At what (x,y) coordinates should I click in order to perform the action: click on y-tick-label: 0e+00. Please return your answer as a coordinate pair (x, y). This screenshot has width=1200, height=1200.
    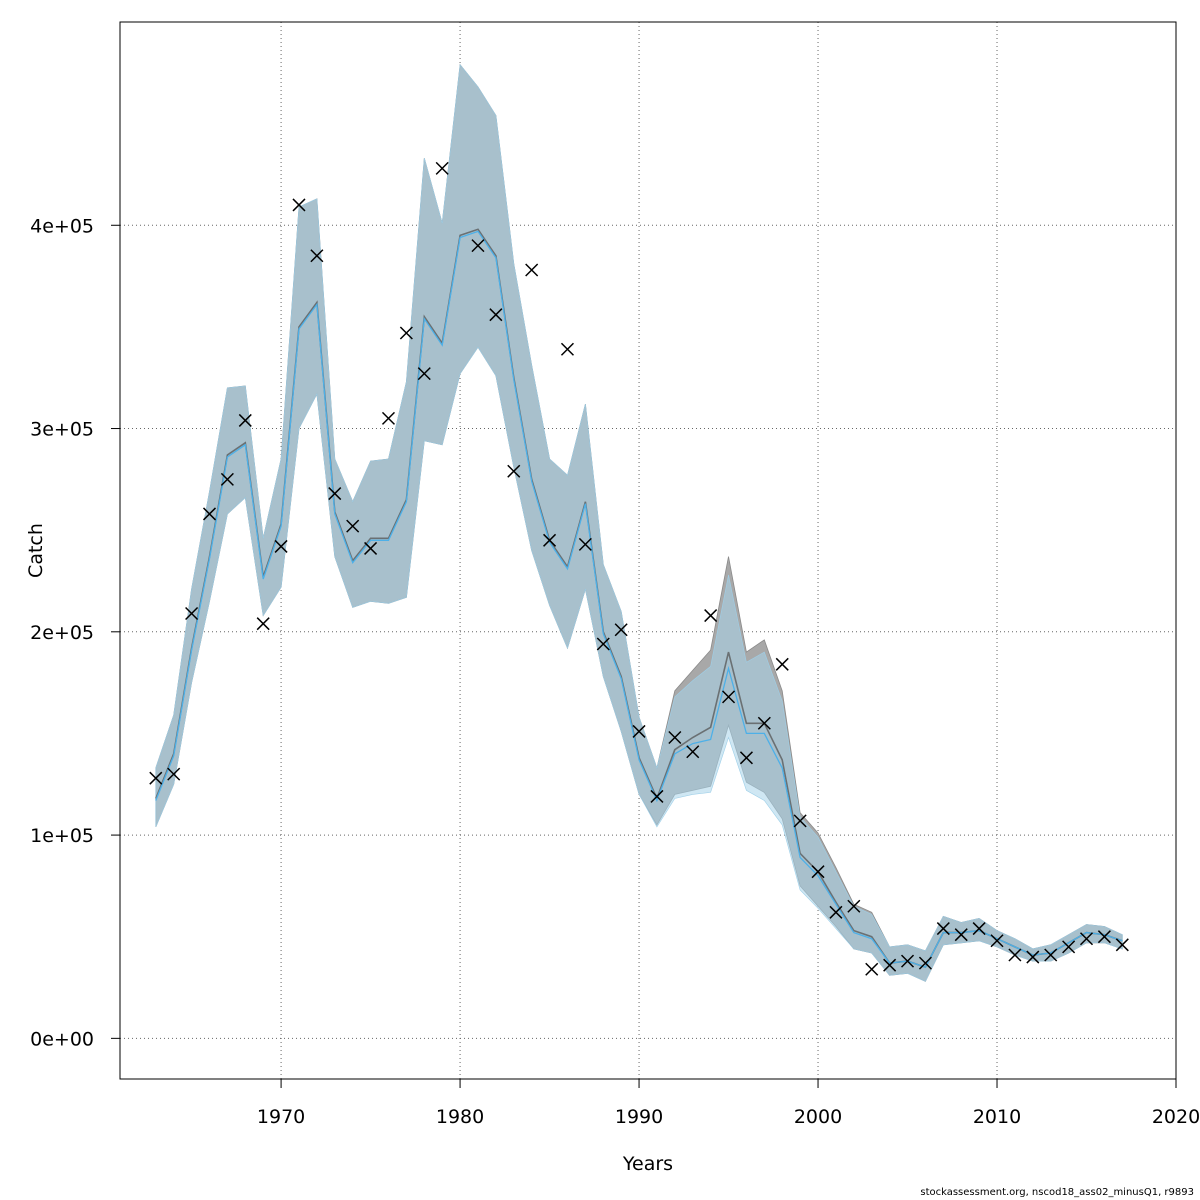
    Looking at the image, I should click on (62, 1039).